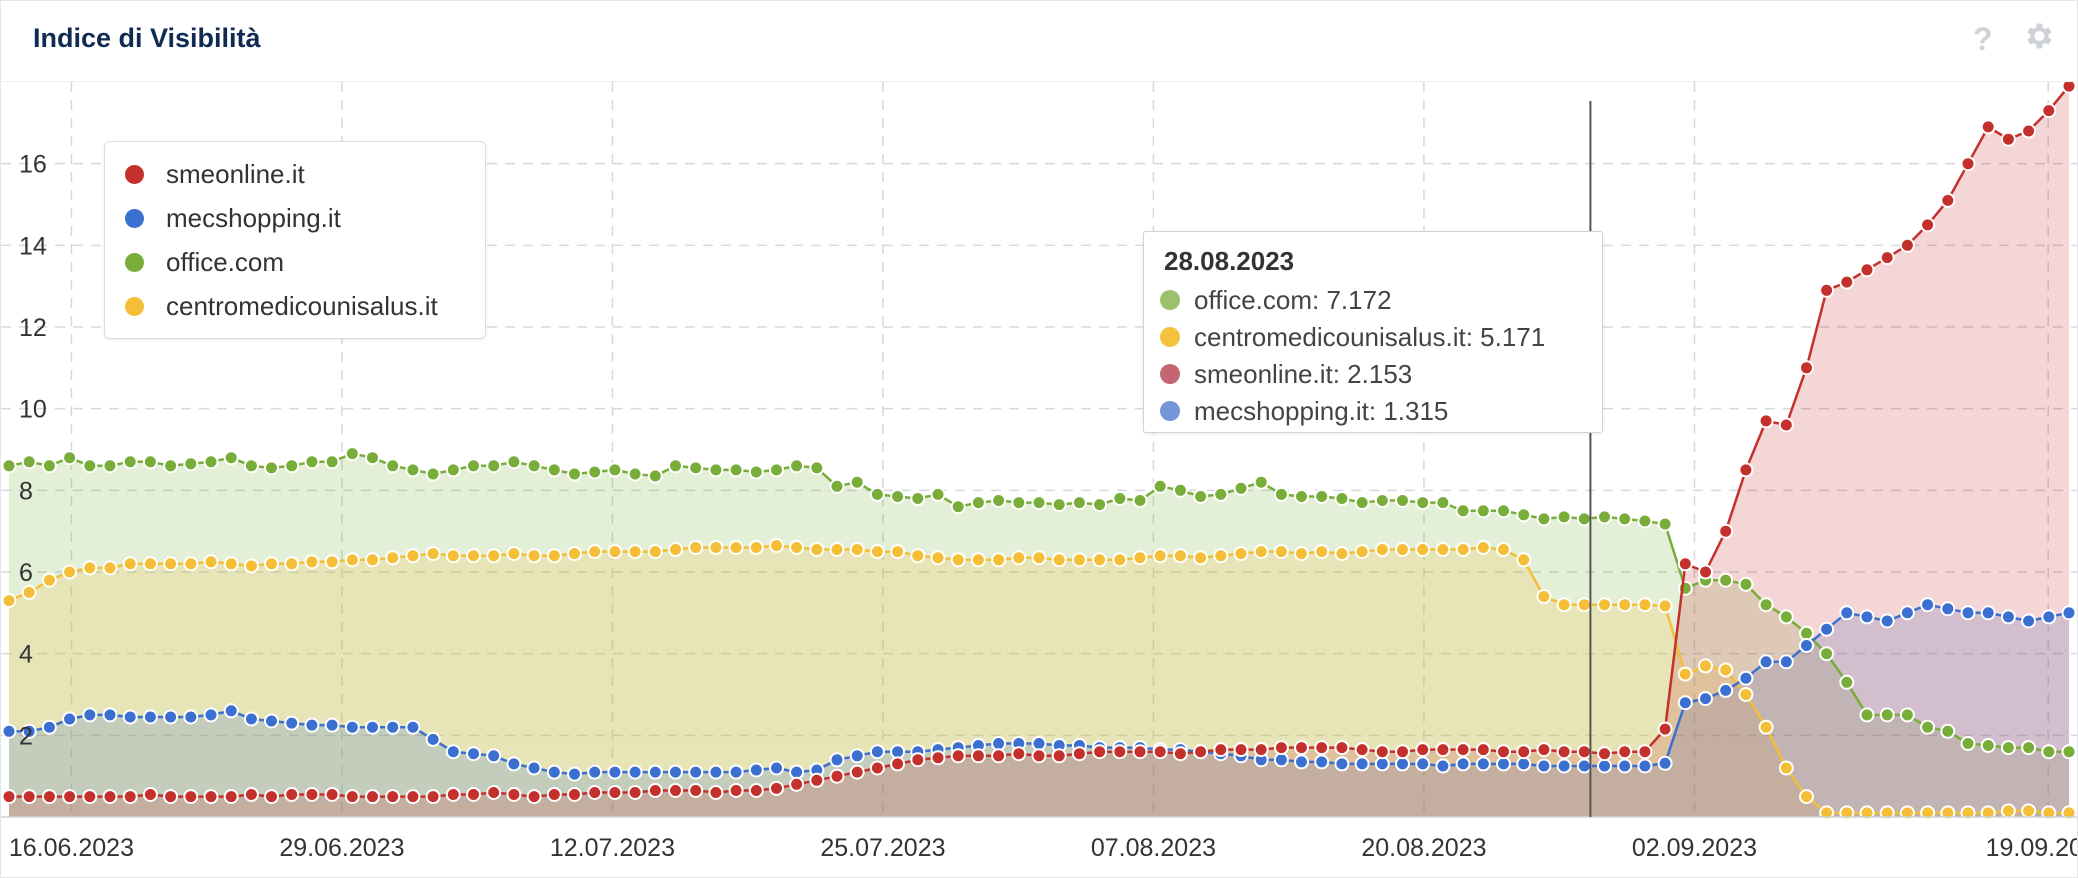  What do you see at coordinates (2038, 36) in the screenshot?
I see `gear-icon` at bounding box center [2038, 36].